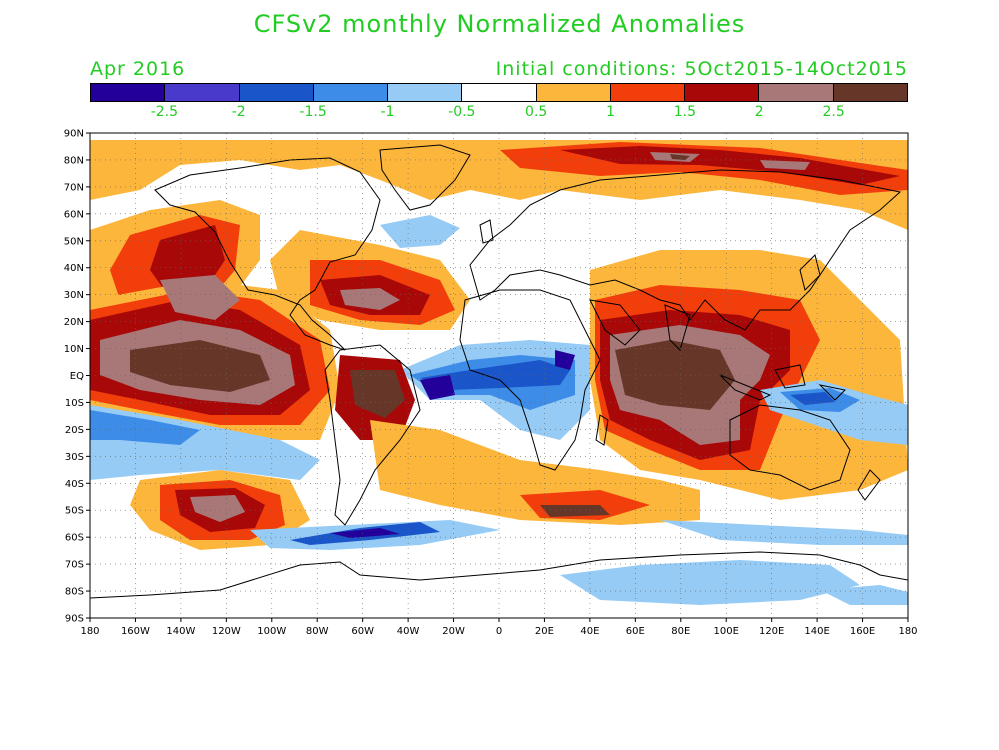  I want to click on longitude-label: 120E, so click(771, 631).